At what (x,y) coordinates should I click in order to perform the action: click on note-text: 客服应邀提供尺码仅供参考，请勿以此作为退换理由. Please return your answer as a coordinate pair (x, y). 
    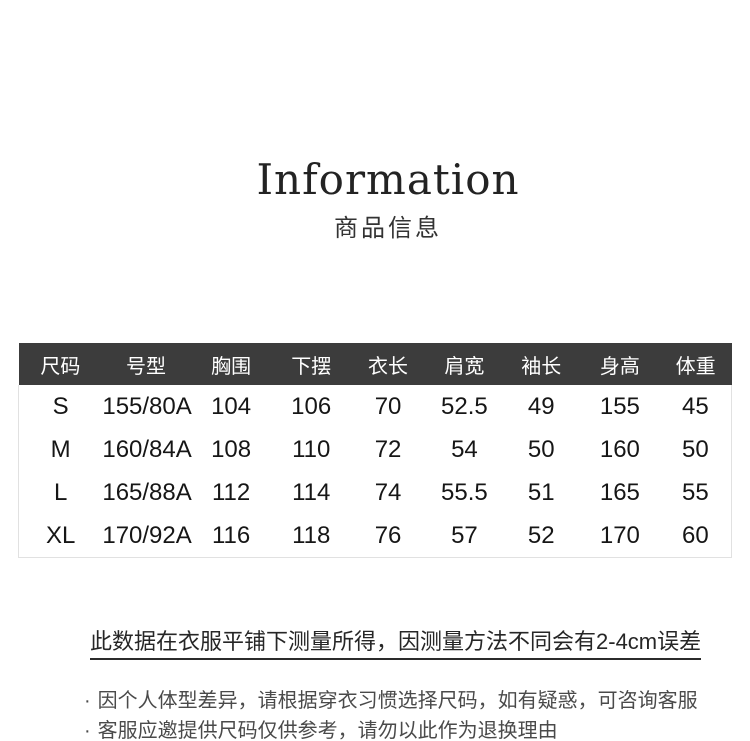
    Looking at the image, I should click on (327, 730).